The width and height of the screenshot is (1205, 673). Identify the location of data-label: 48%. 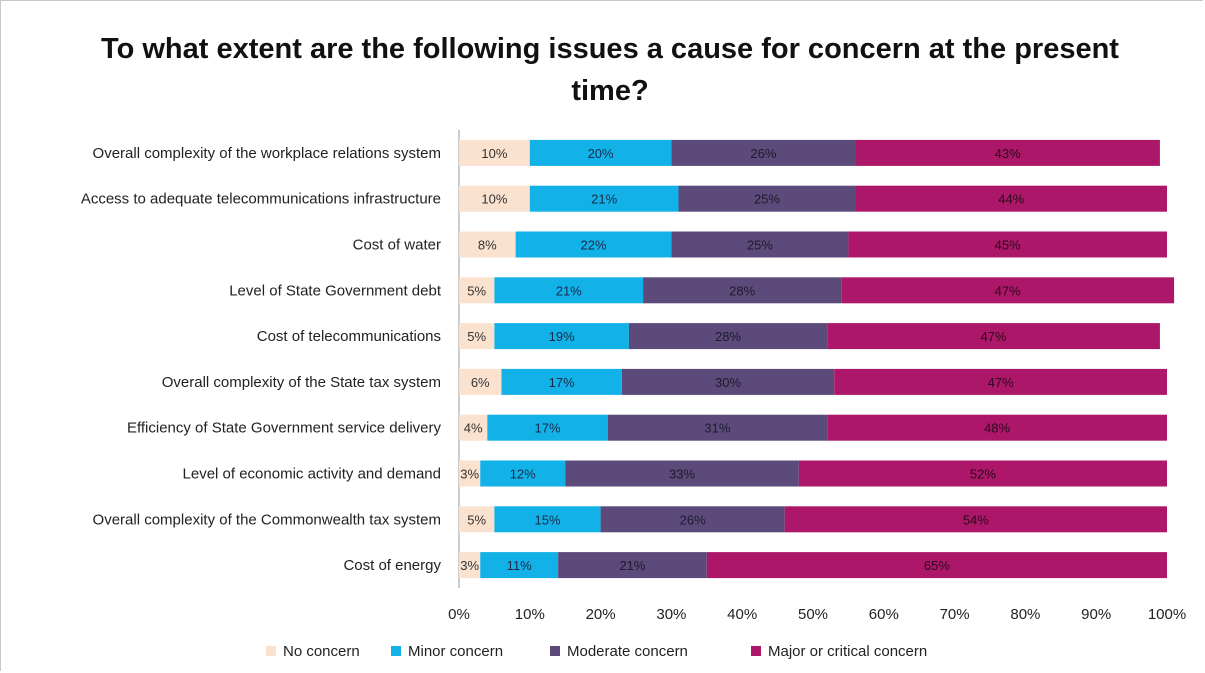
(997, 428).